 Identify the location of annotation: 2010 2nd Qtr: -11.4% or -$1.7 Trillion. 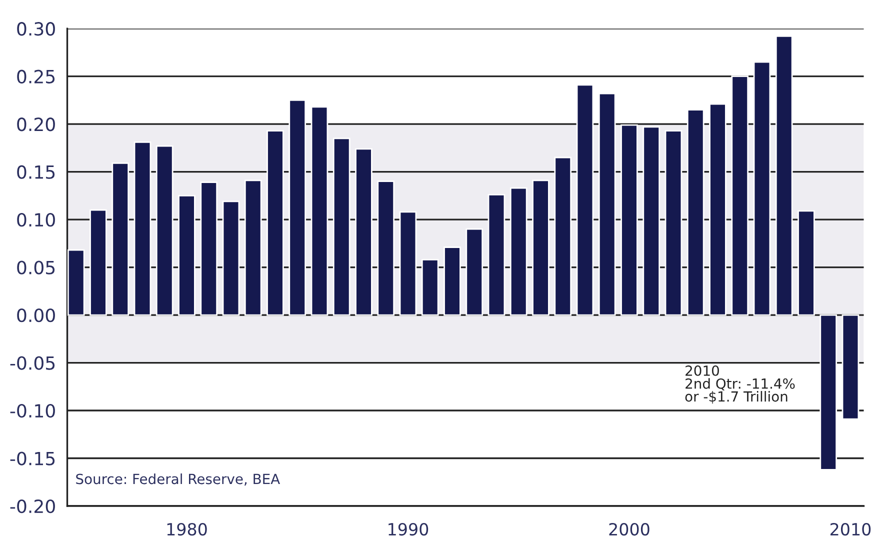
(740, 384).